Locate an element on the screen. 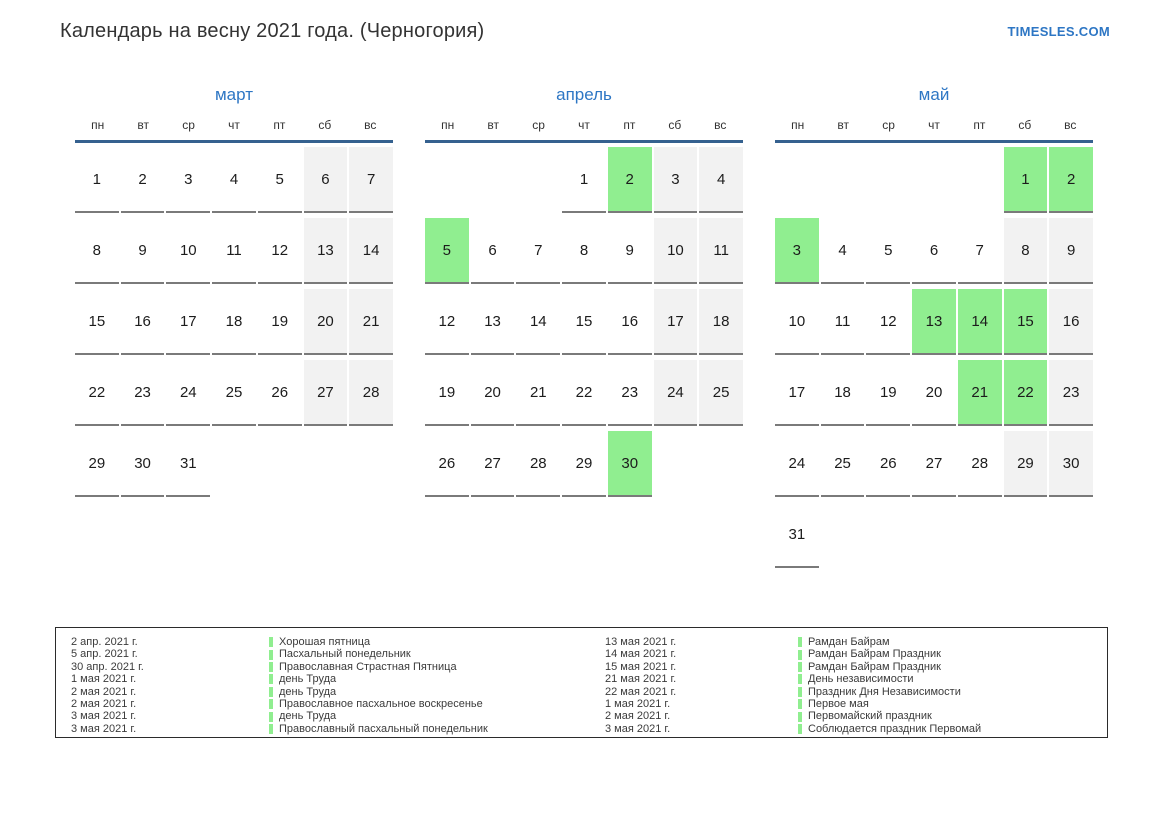 This screenshot has height=827, width=1169. day-cell: 15 is located at coordinates (584, 322).